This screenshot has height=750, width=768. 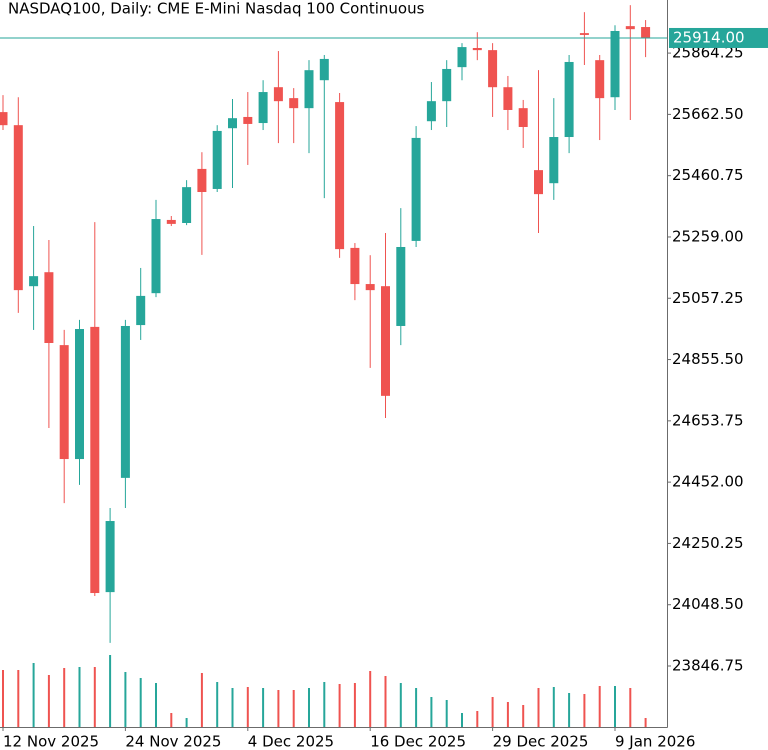 I want to click on y-tick-label: 25662.50, so click(x=708, y=114).